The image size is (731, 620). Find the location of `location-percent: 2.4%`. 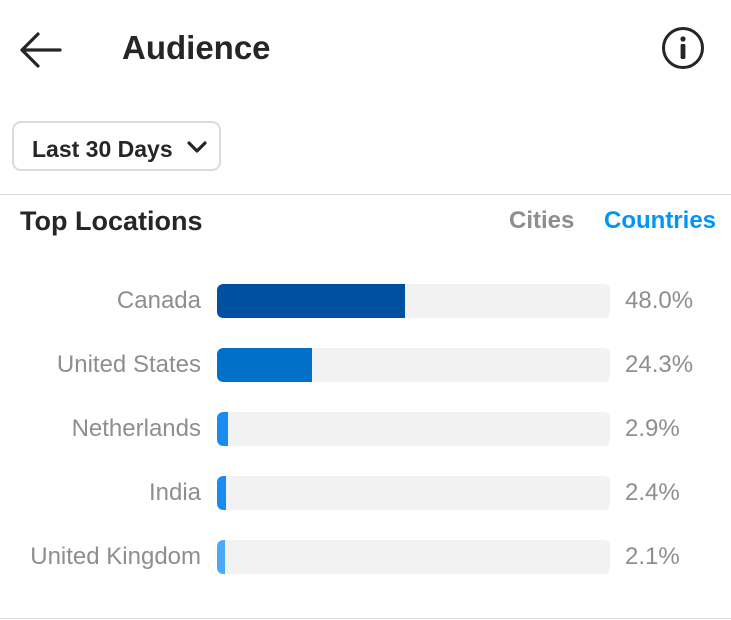

location-percent: 2.4% is located at coordinates (652, 492).